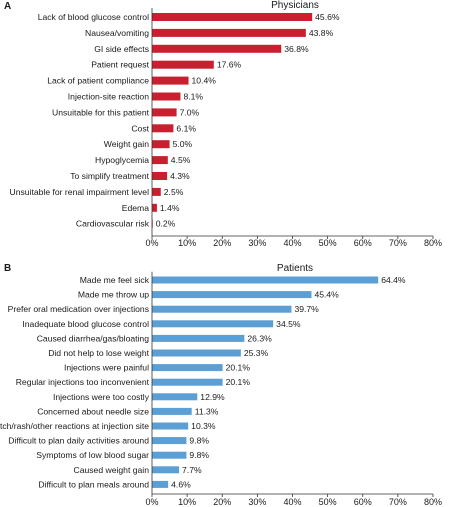 Image resolution: width=474 pixels, height=507 pixels. I want to click on category-label: Symptoms of low blood sugar, so click(92, 455).